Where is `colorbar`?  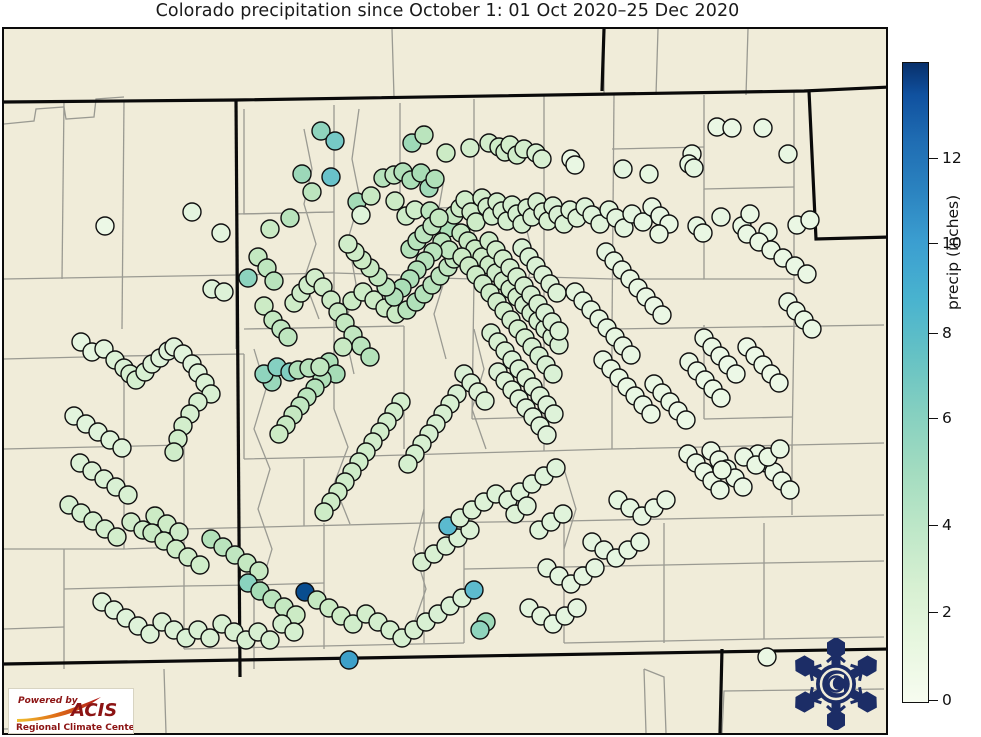 colorbar is located at coordinates (915, 382).